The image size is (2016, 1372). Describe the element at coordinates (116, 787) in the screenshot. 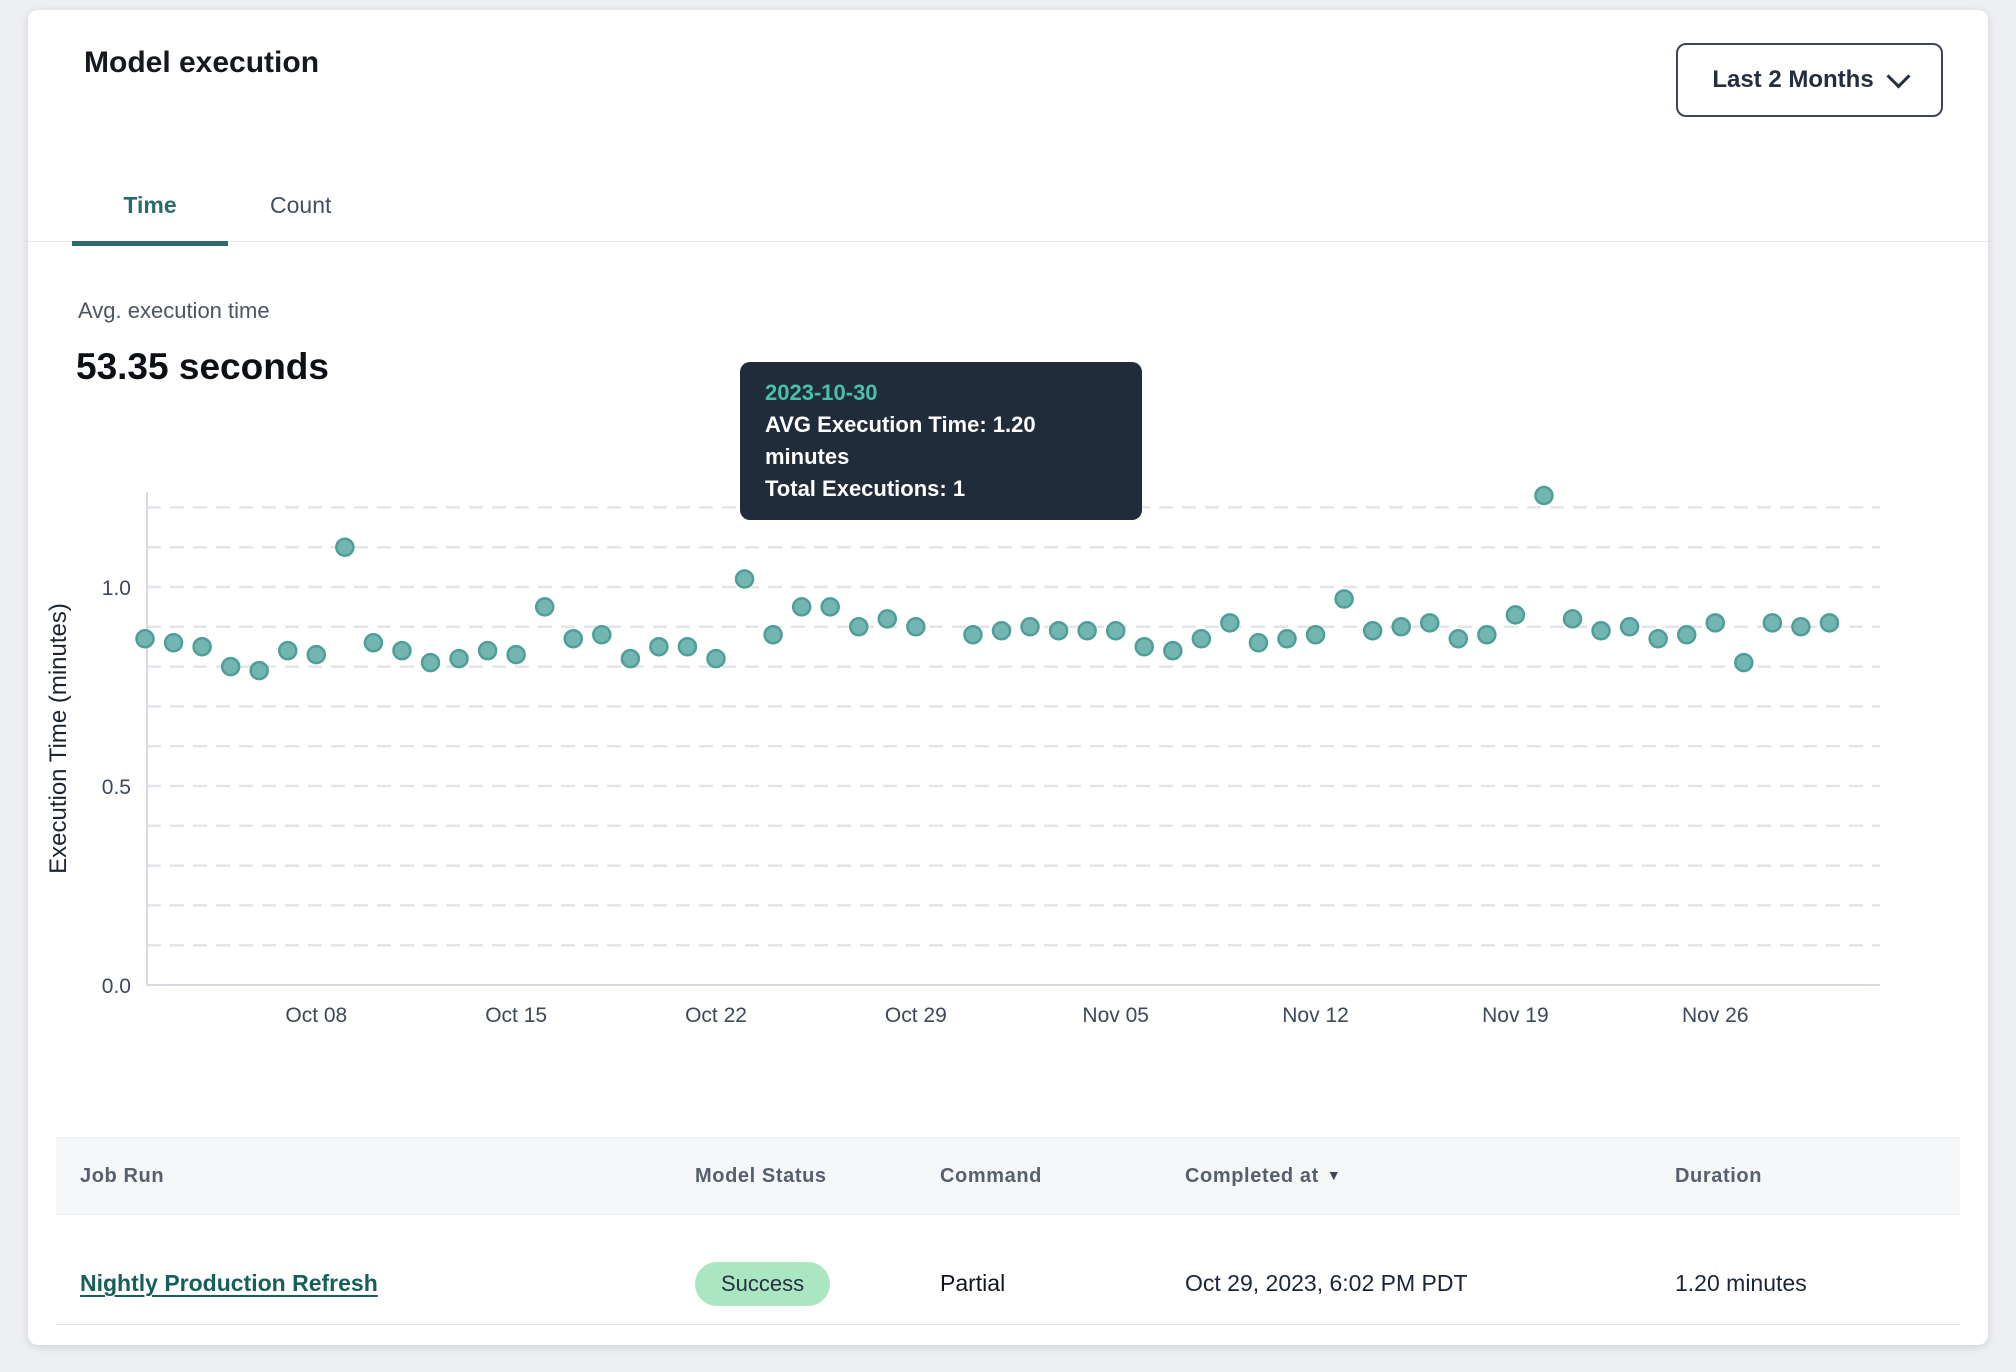

I see `y-tick-label: 0.5` at that location.